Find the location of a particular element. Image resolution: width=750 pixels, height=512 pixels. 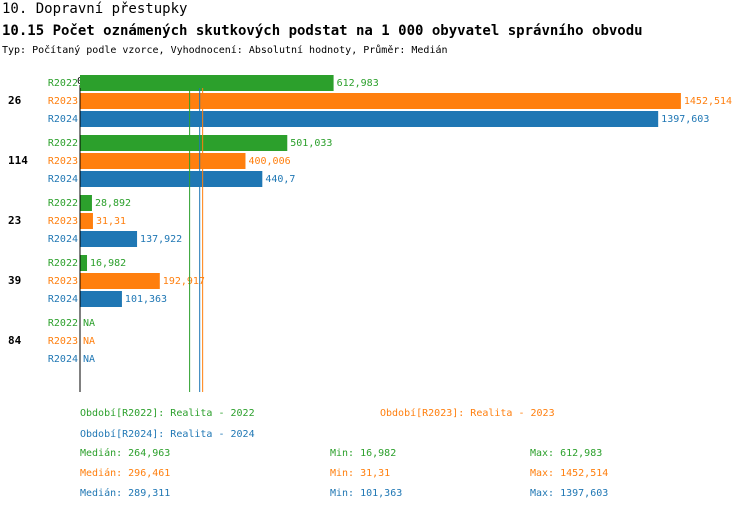

min-label: Min: 101,363 is located at coordinates (366, 493).